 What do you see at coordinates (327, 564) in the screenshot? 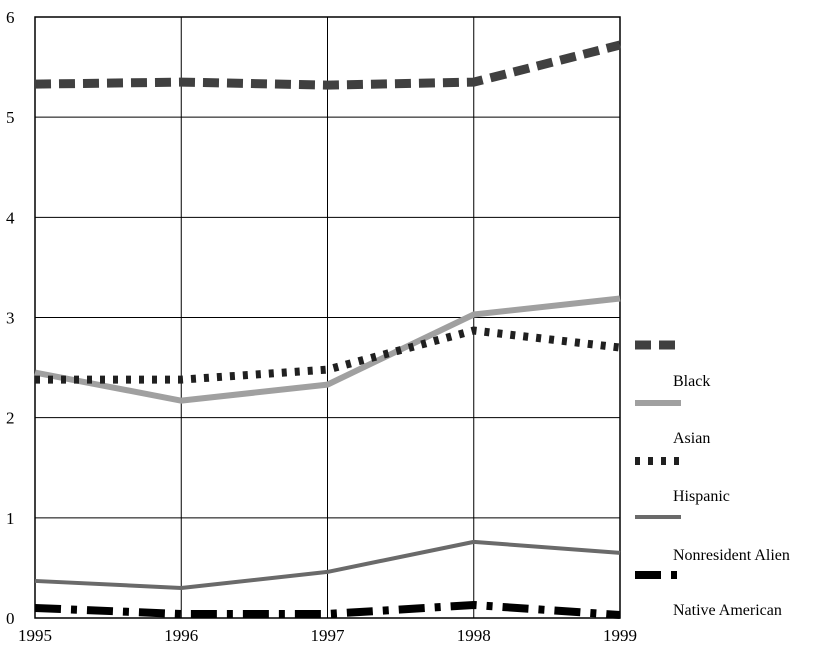
I see `series-line-nonresident-alien` at bounding box center [327, 564].